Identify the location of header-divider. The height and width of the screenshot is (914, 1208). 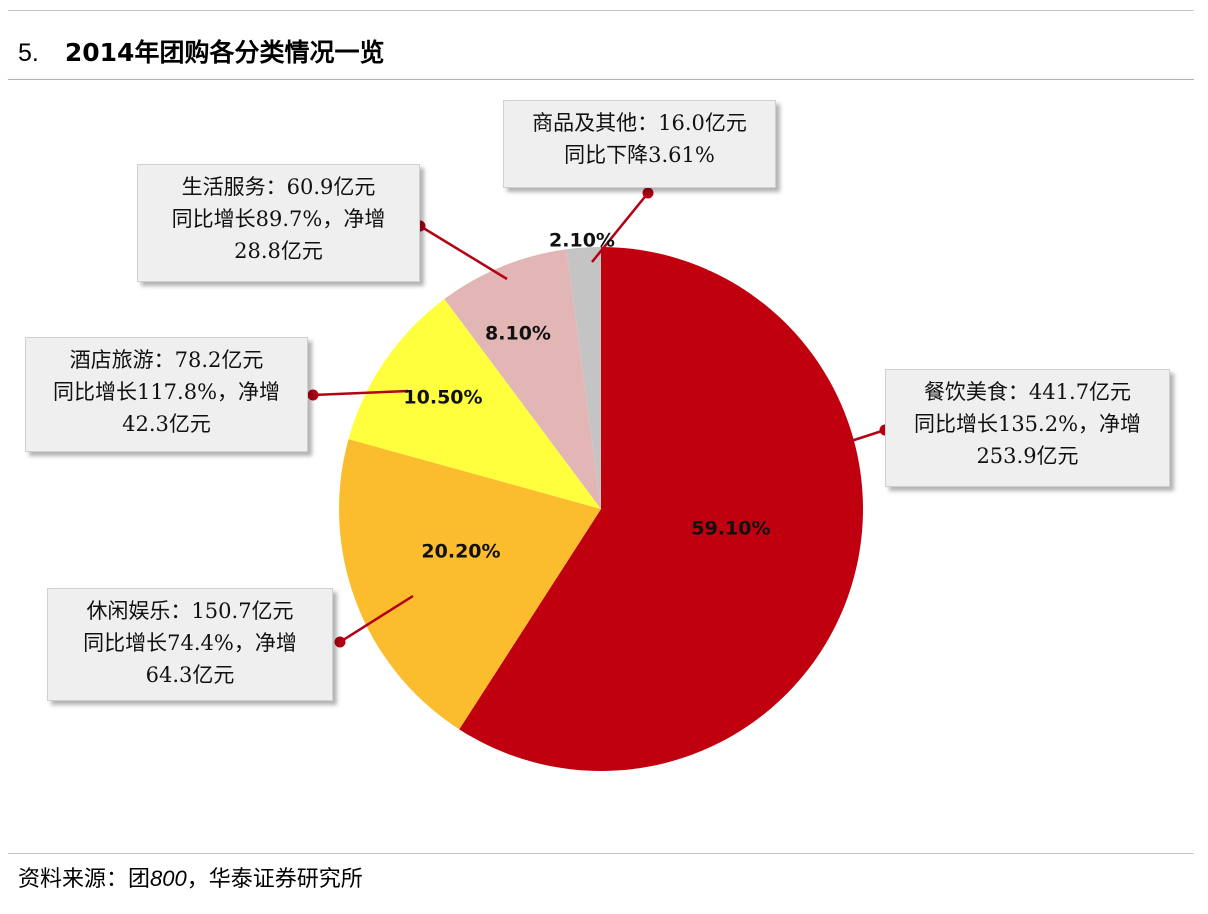
(601, 79).